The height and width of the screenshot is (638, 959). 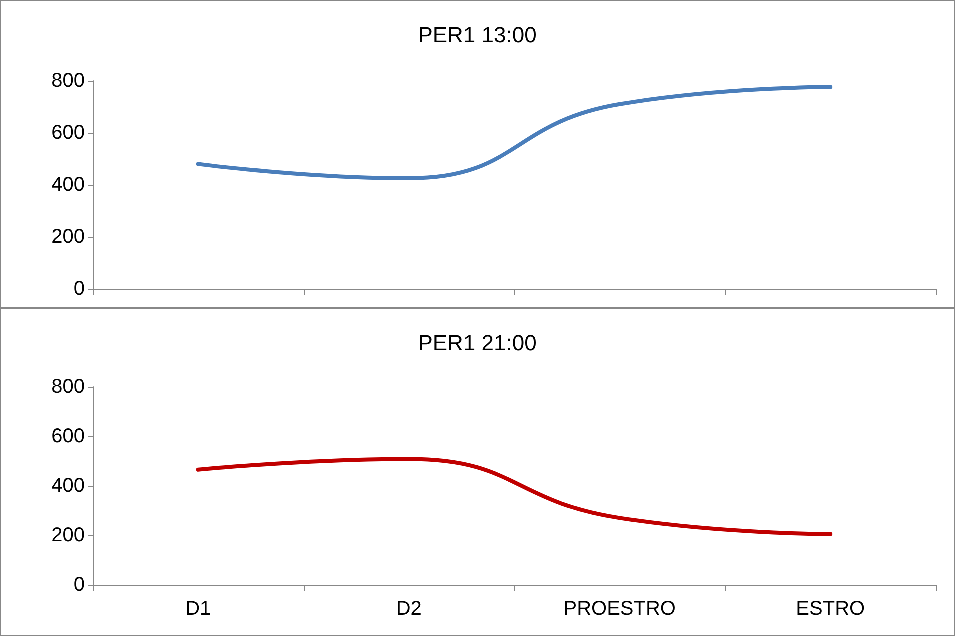 What do you see at coordinates (409, 609) in the screenshot?
I see `x-tick-label: D2` at bounding box center [409, 609].